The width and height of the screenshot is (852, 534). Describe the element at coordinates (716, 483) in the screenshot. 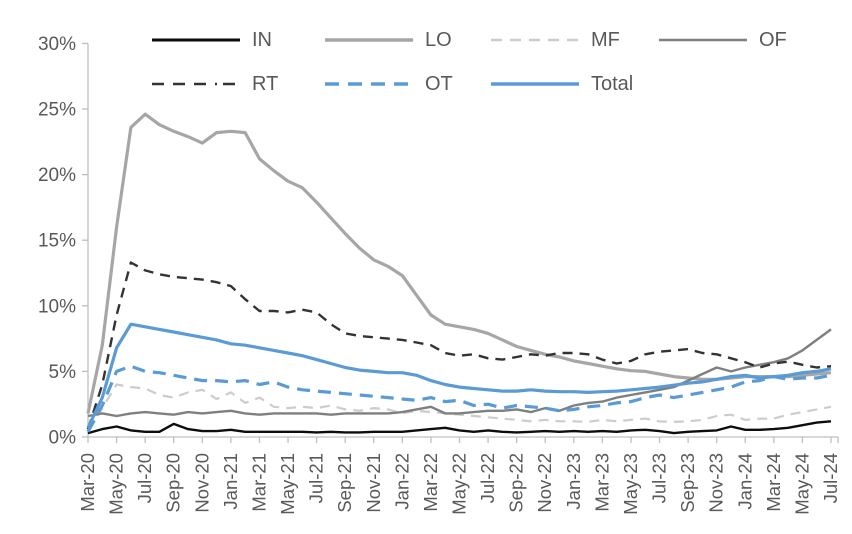

I see `x-axis-label: Nov-23` at that location.